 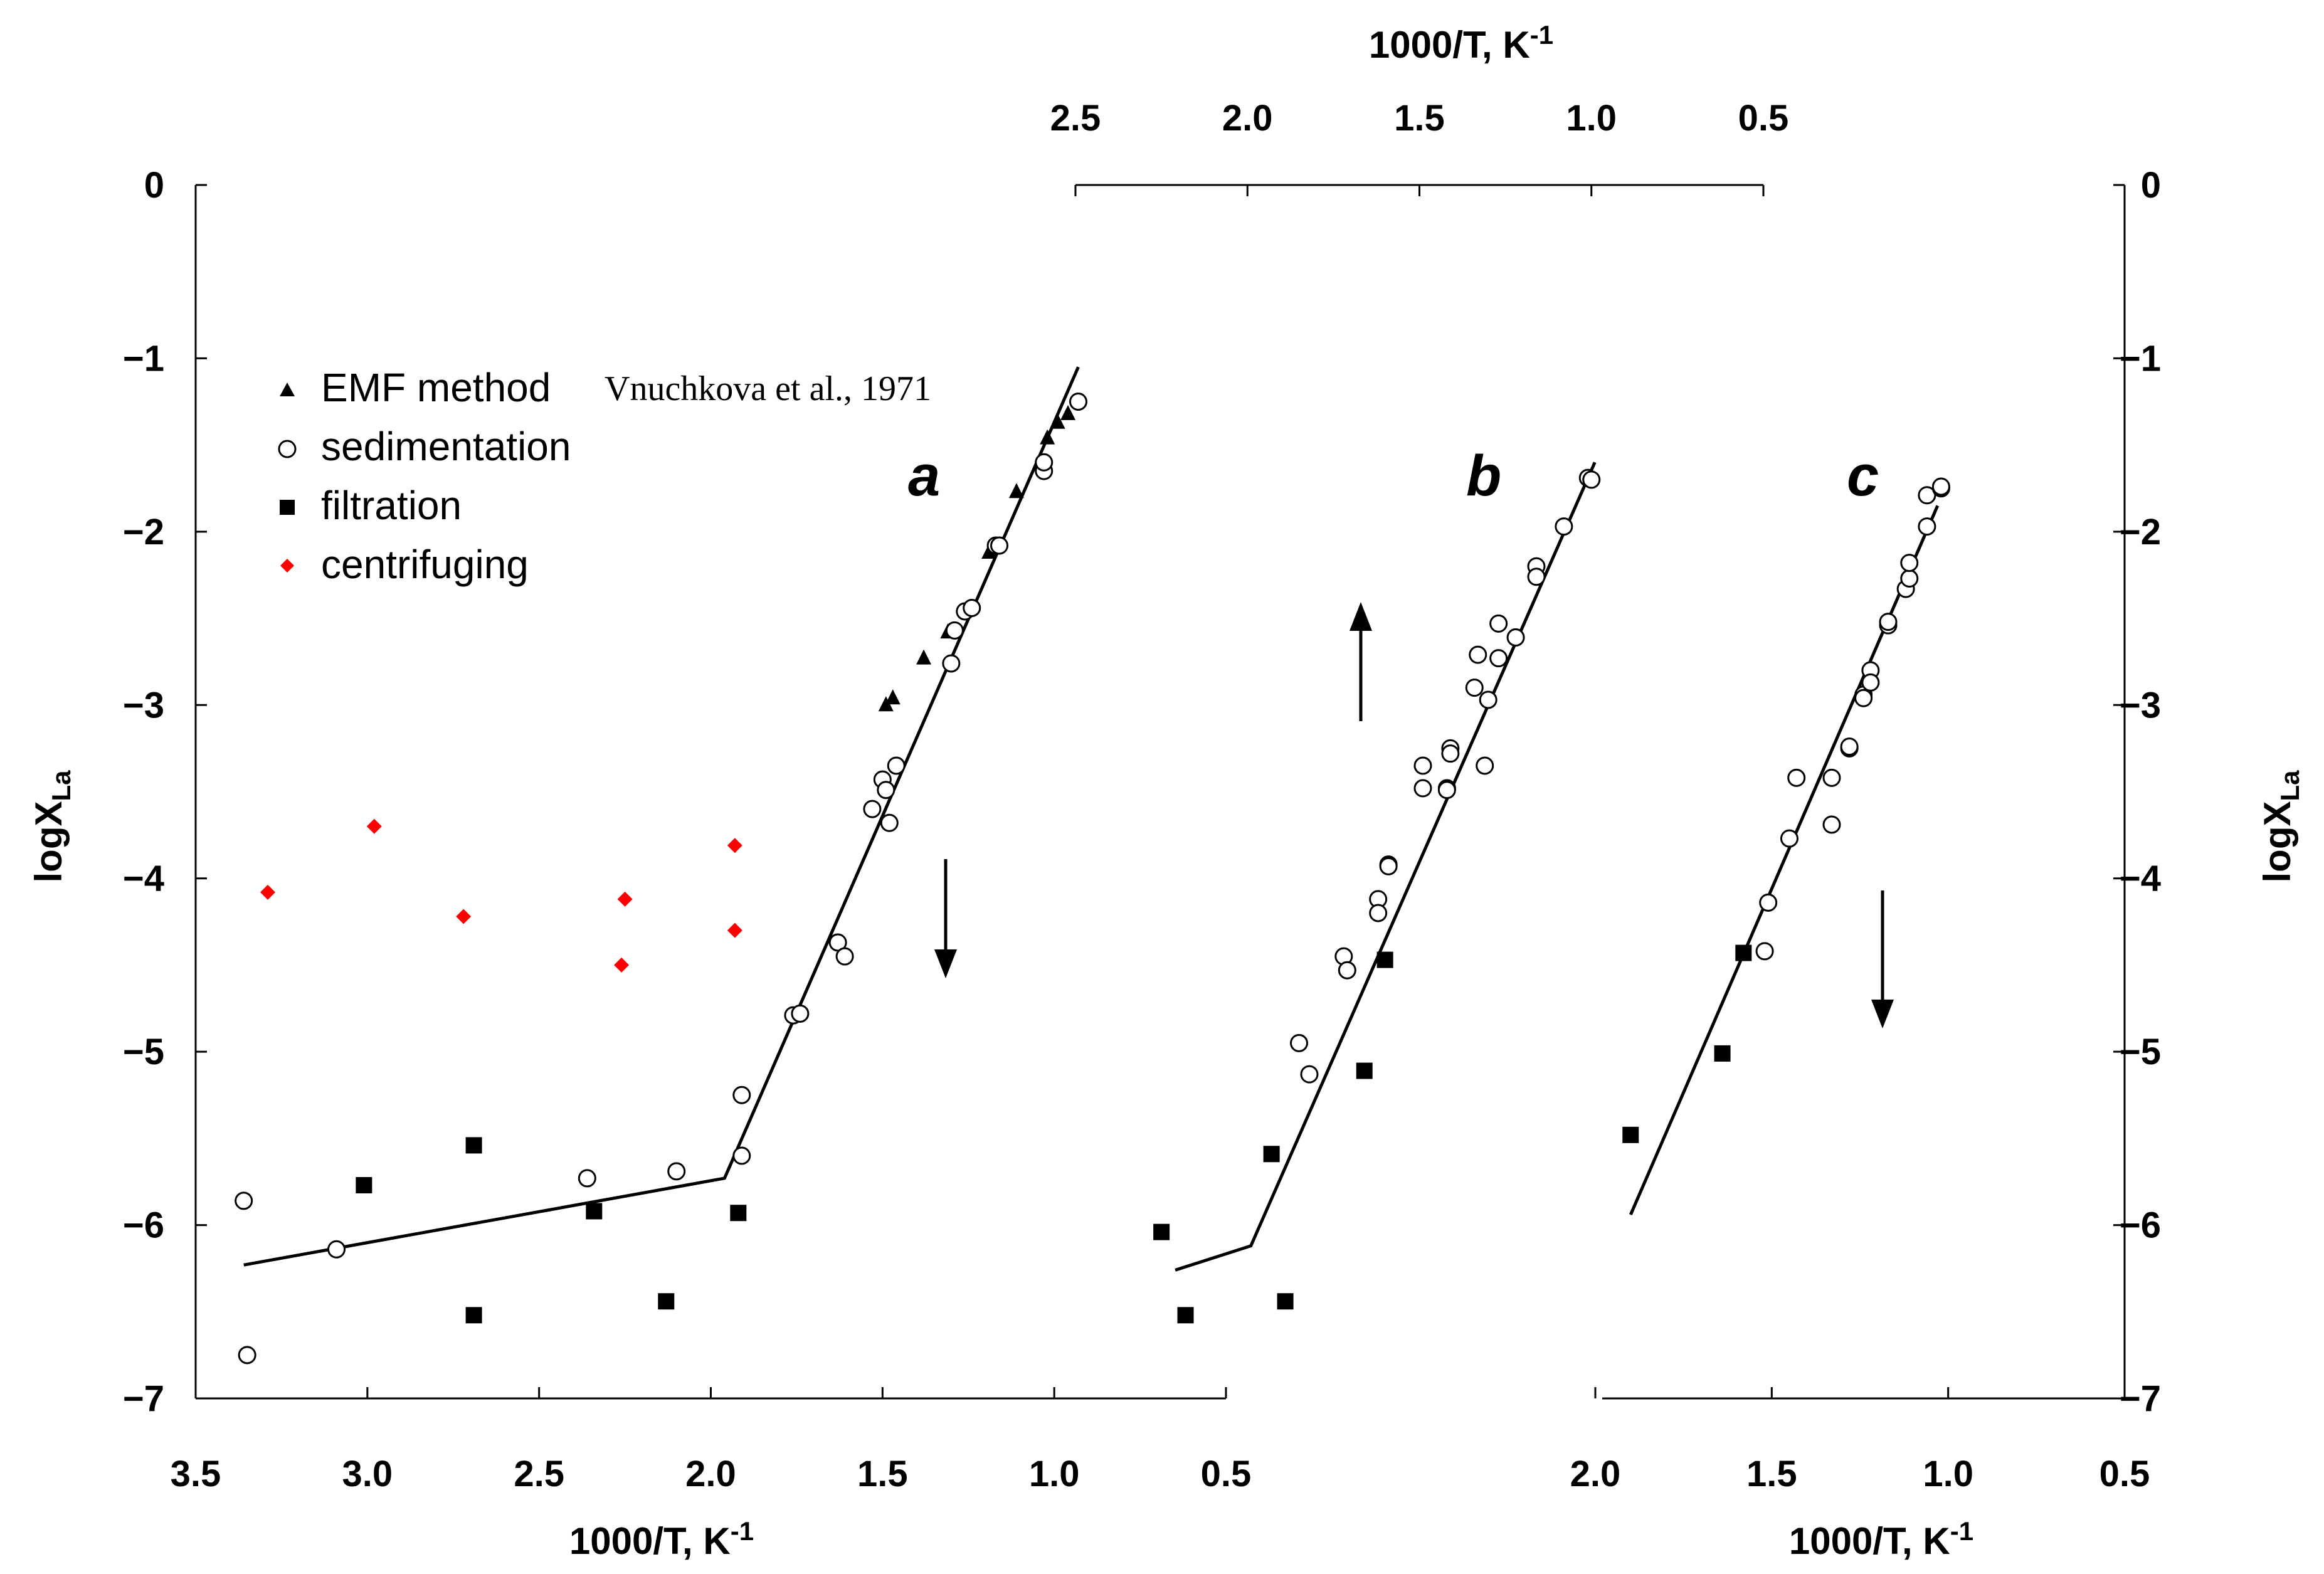 I want to click on y-axis-title-right: logXLa, so click(x=2280, y=827).